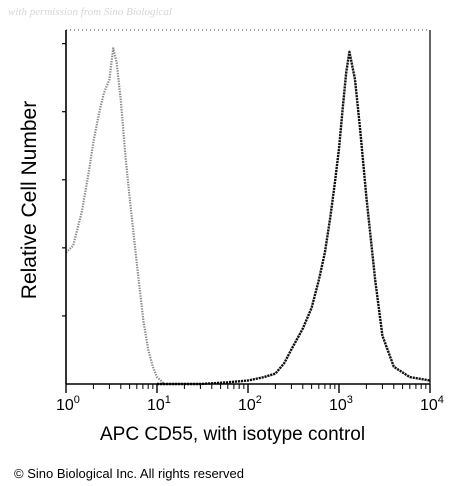 The image size is (450, 486). I want to click on x-tick-label: 10⁰, so click(68, 404).